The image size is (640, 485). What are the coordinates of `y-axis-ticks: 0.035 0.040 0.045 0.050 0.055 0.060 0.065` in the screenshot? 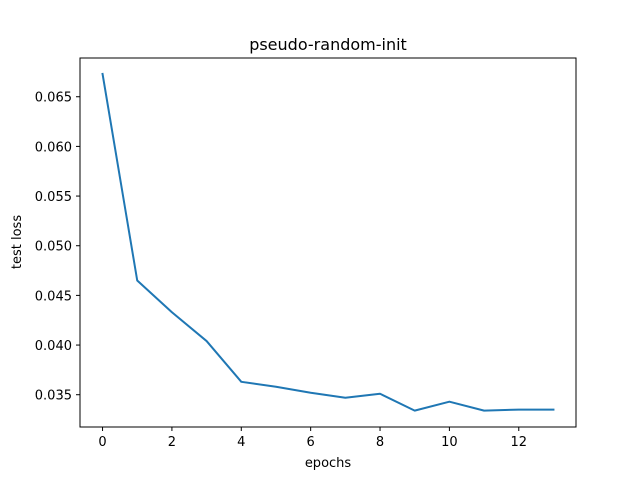 It's located at (57, 247).